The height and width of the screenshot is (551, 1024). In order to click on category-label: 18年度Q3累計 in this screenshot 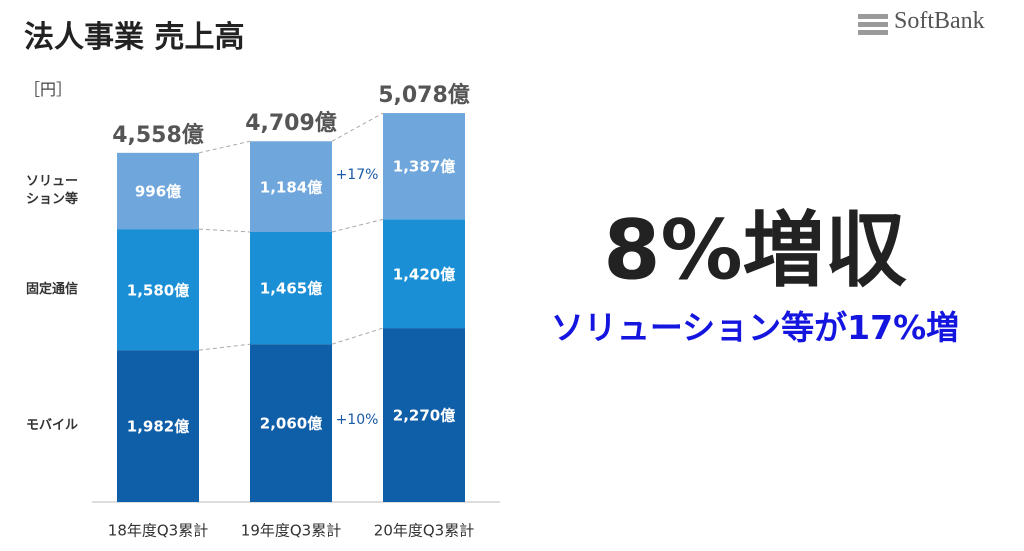, I will do `click(158, 530)`.